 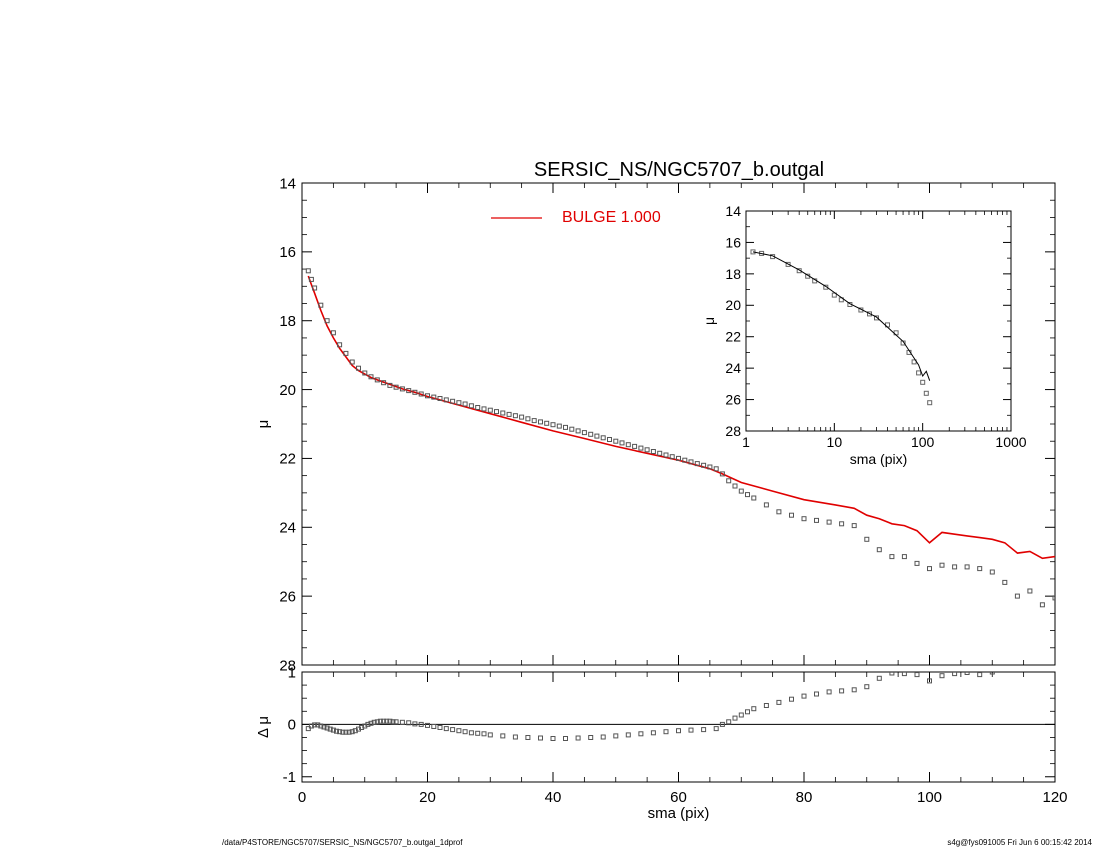 I want to click on inset-y-tick-label: 14, so click(x=733, y=211).